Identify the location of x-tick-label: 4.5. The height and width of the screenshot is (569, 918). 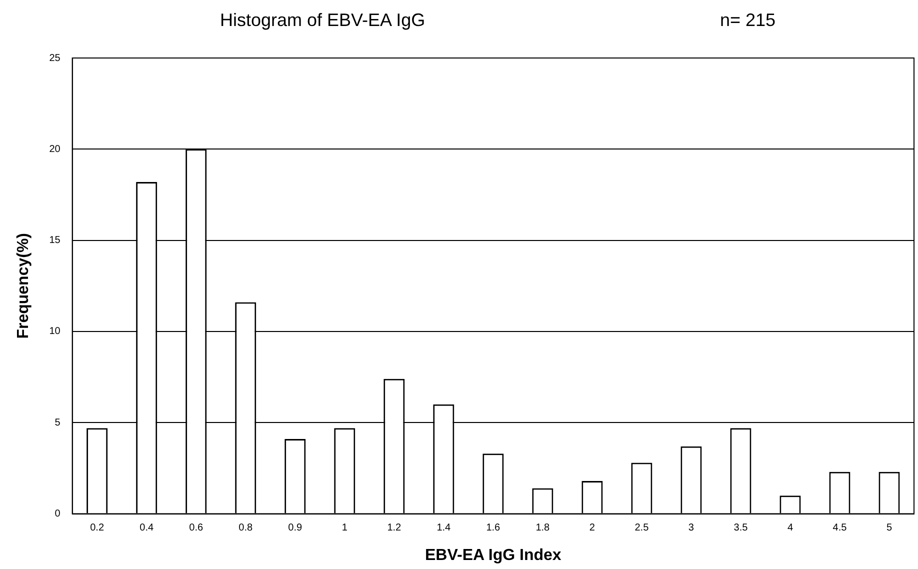
(840, 528).